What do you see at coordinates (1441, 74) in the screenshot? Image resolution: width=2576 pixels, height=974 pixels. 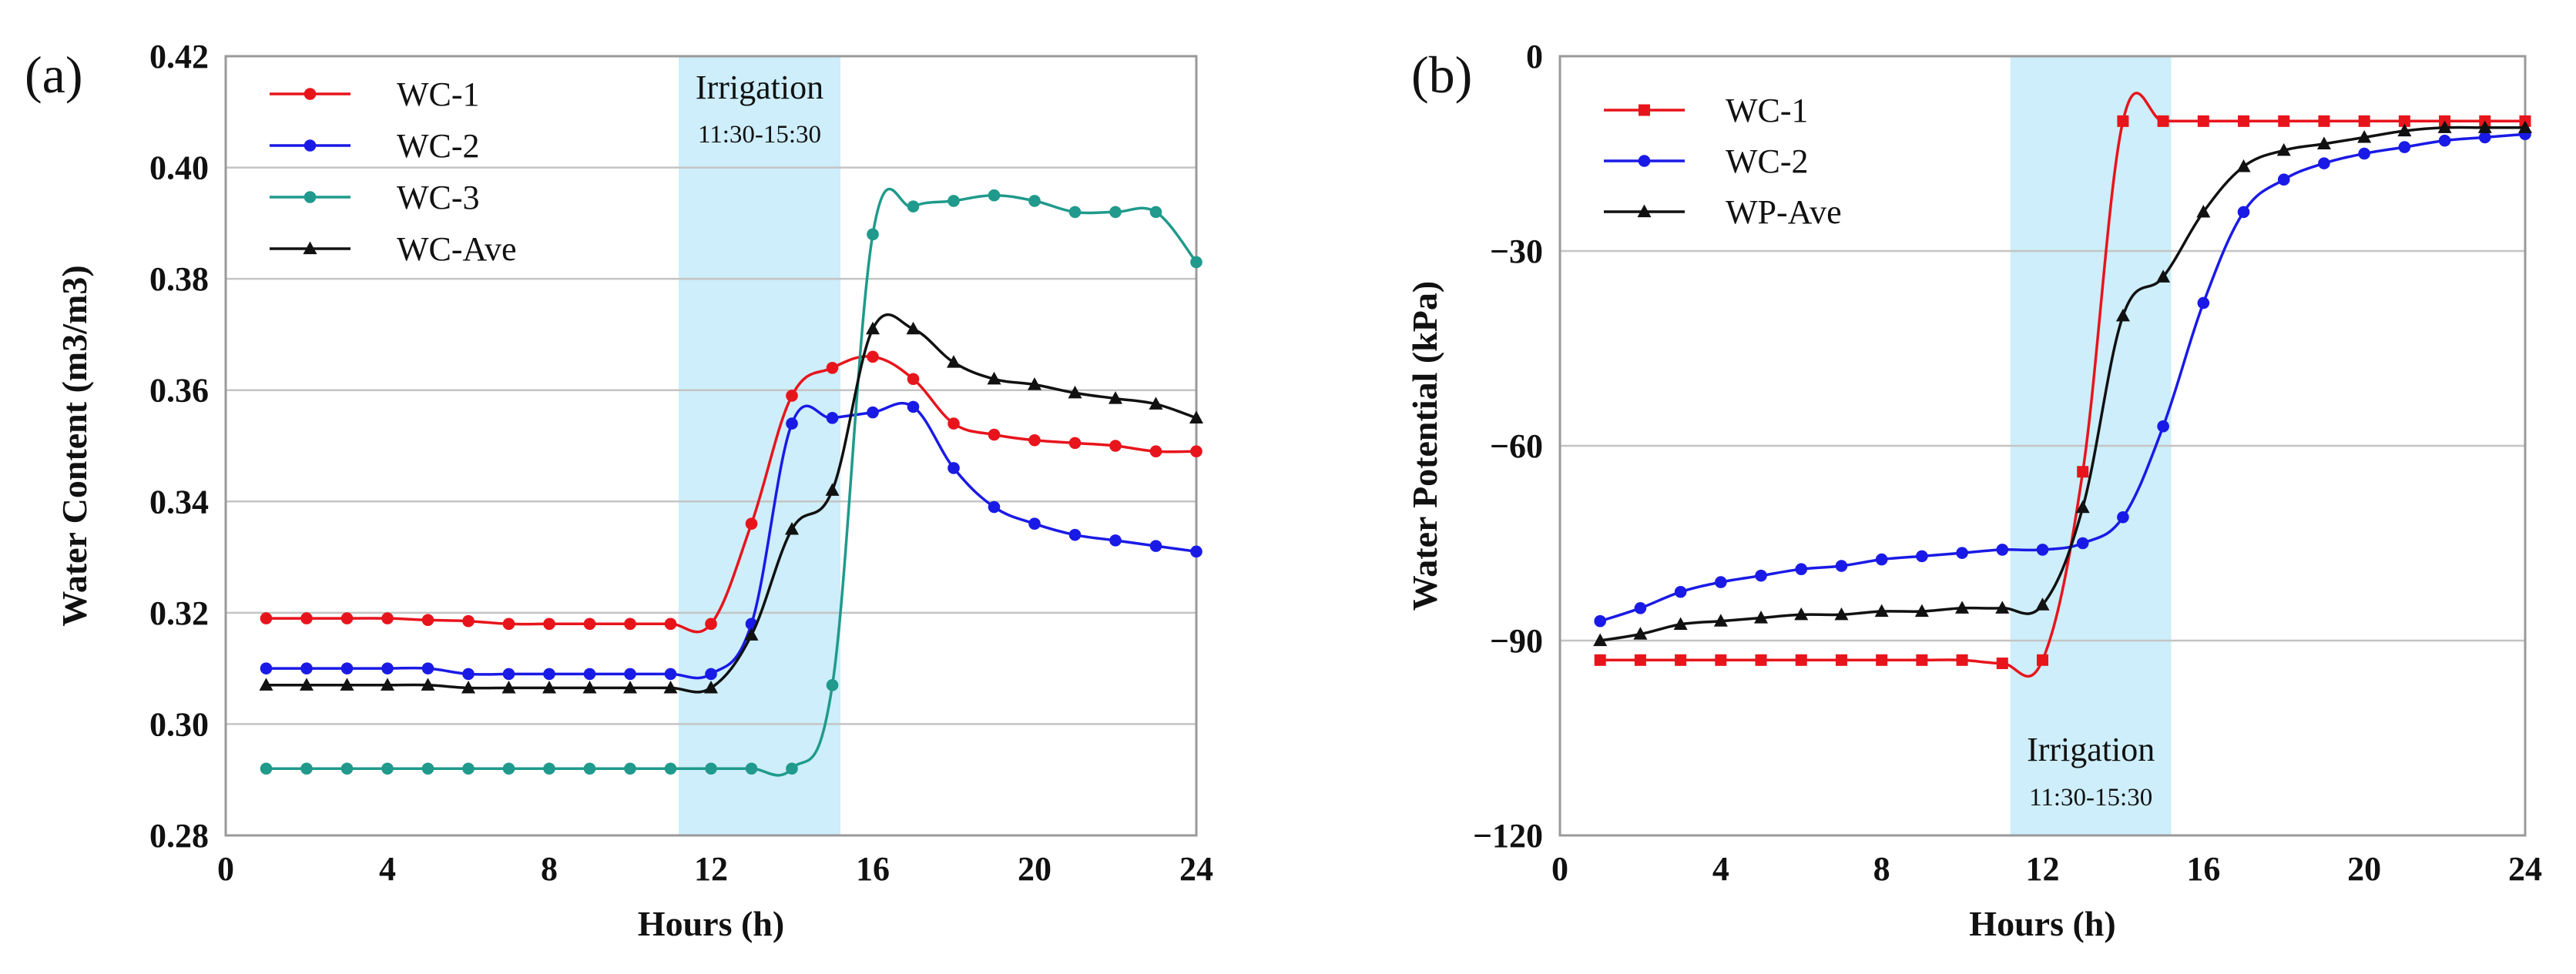 I see `panel-label: (b)` at bounding box center [1441, 74].